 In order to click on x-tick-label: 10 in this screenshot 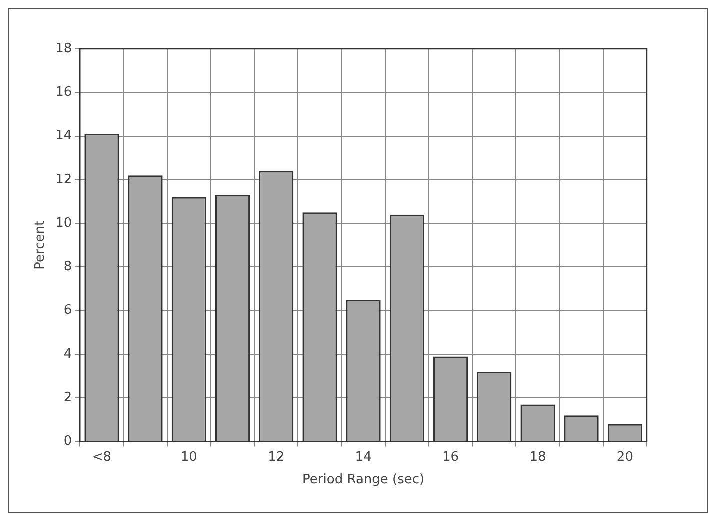, I will do `click(189, 457)`.